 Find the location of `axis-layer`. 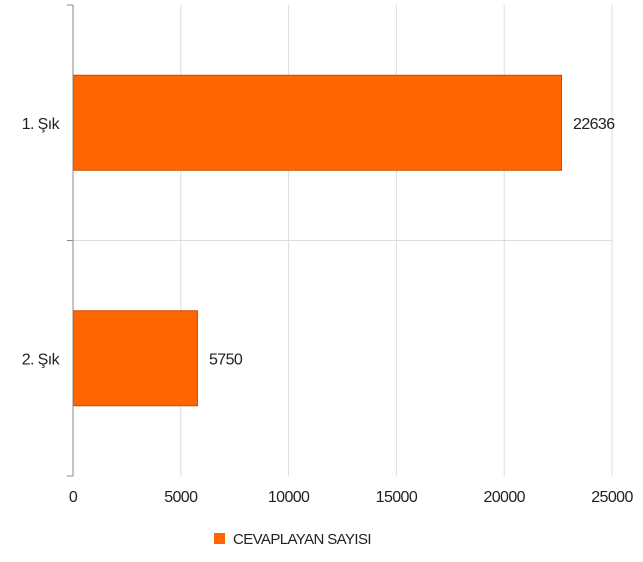

axis-layer is located at coordinates (70, 240).